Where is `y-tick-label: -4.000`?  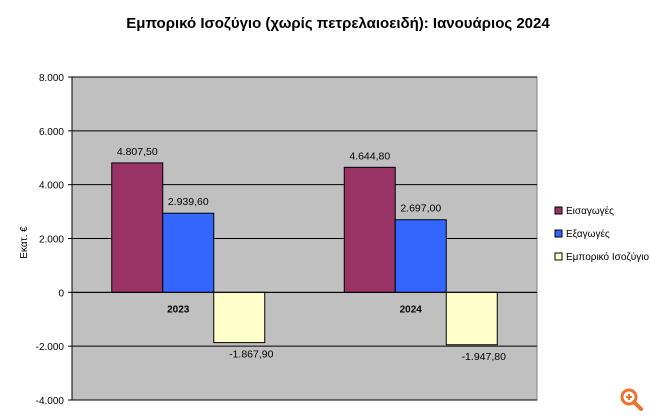 y-tick-label: -4.000 is located at coordinates (50, 401).